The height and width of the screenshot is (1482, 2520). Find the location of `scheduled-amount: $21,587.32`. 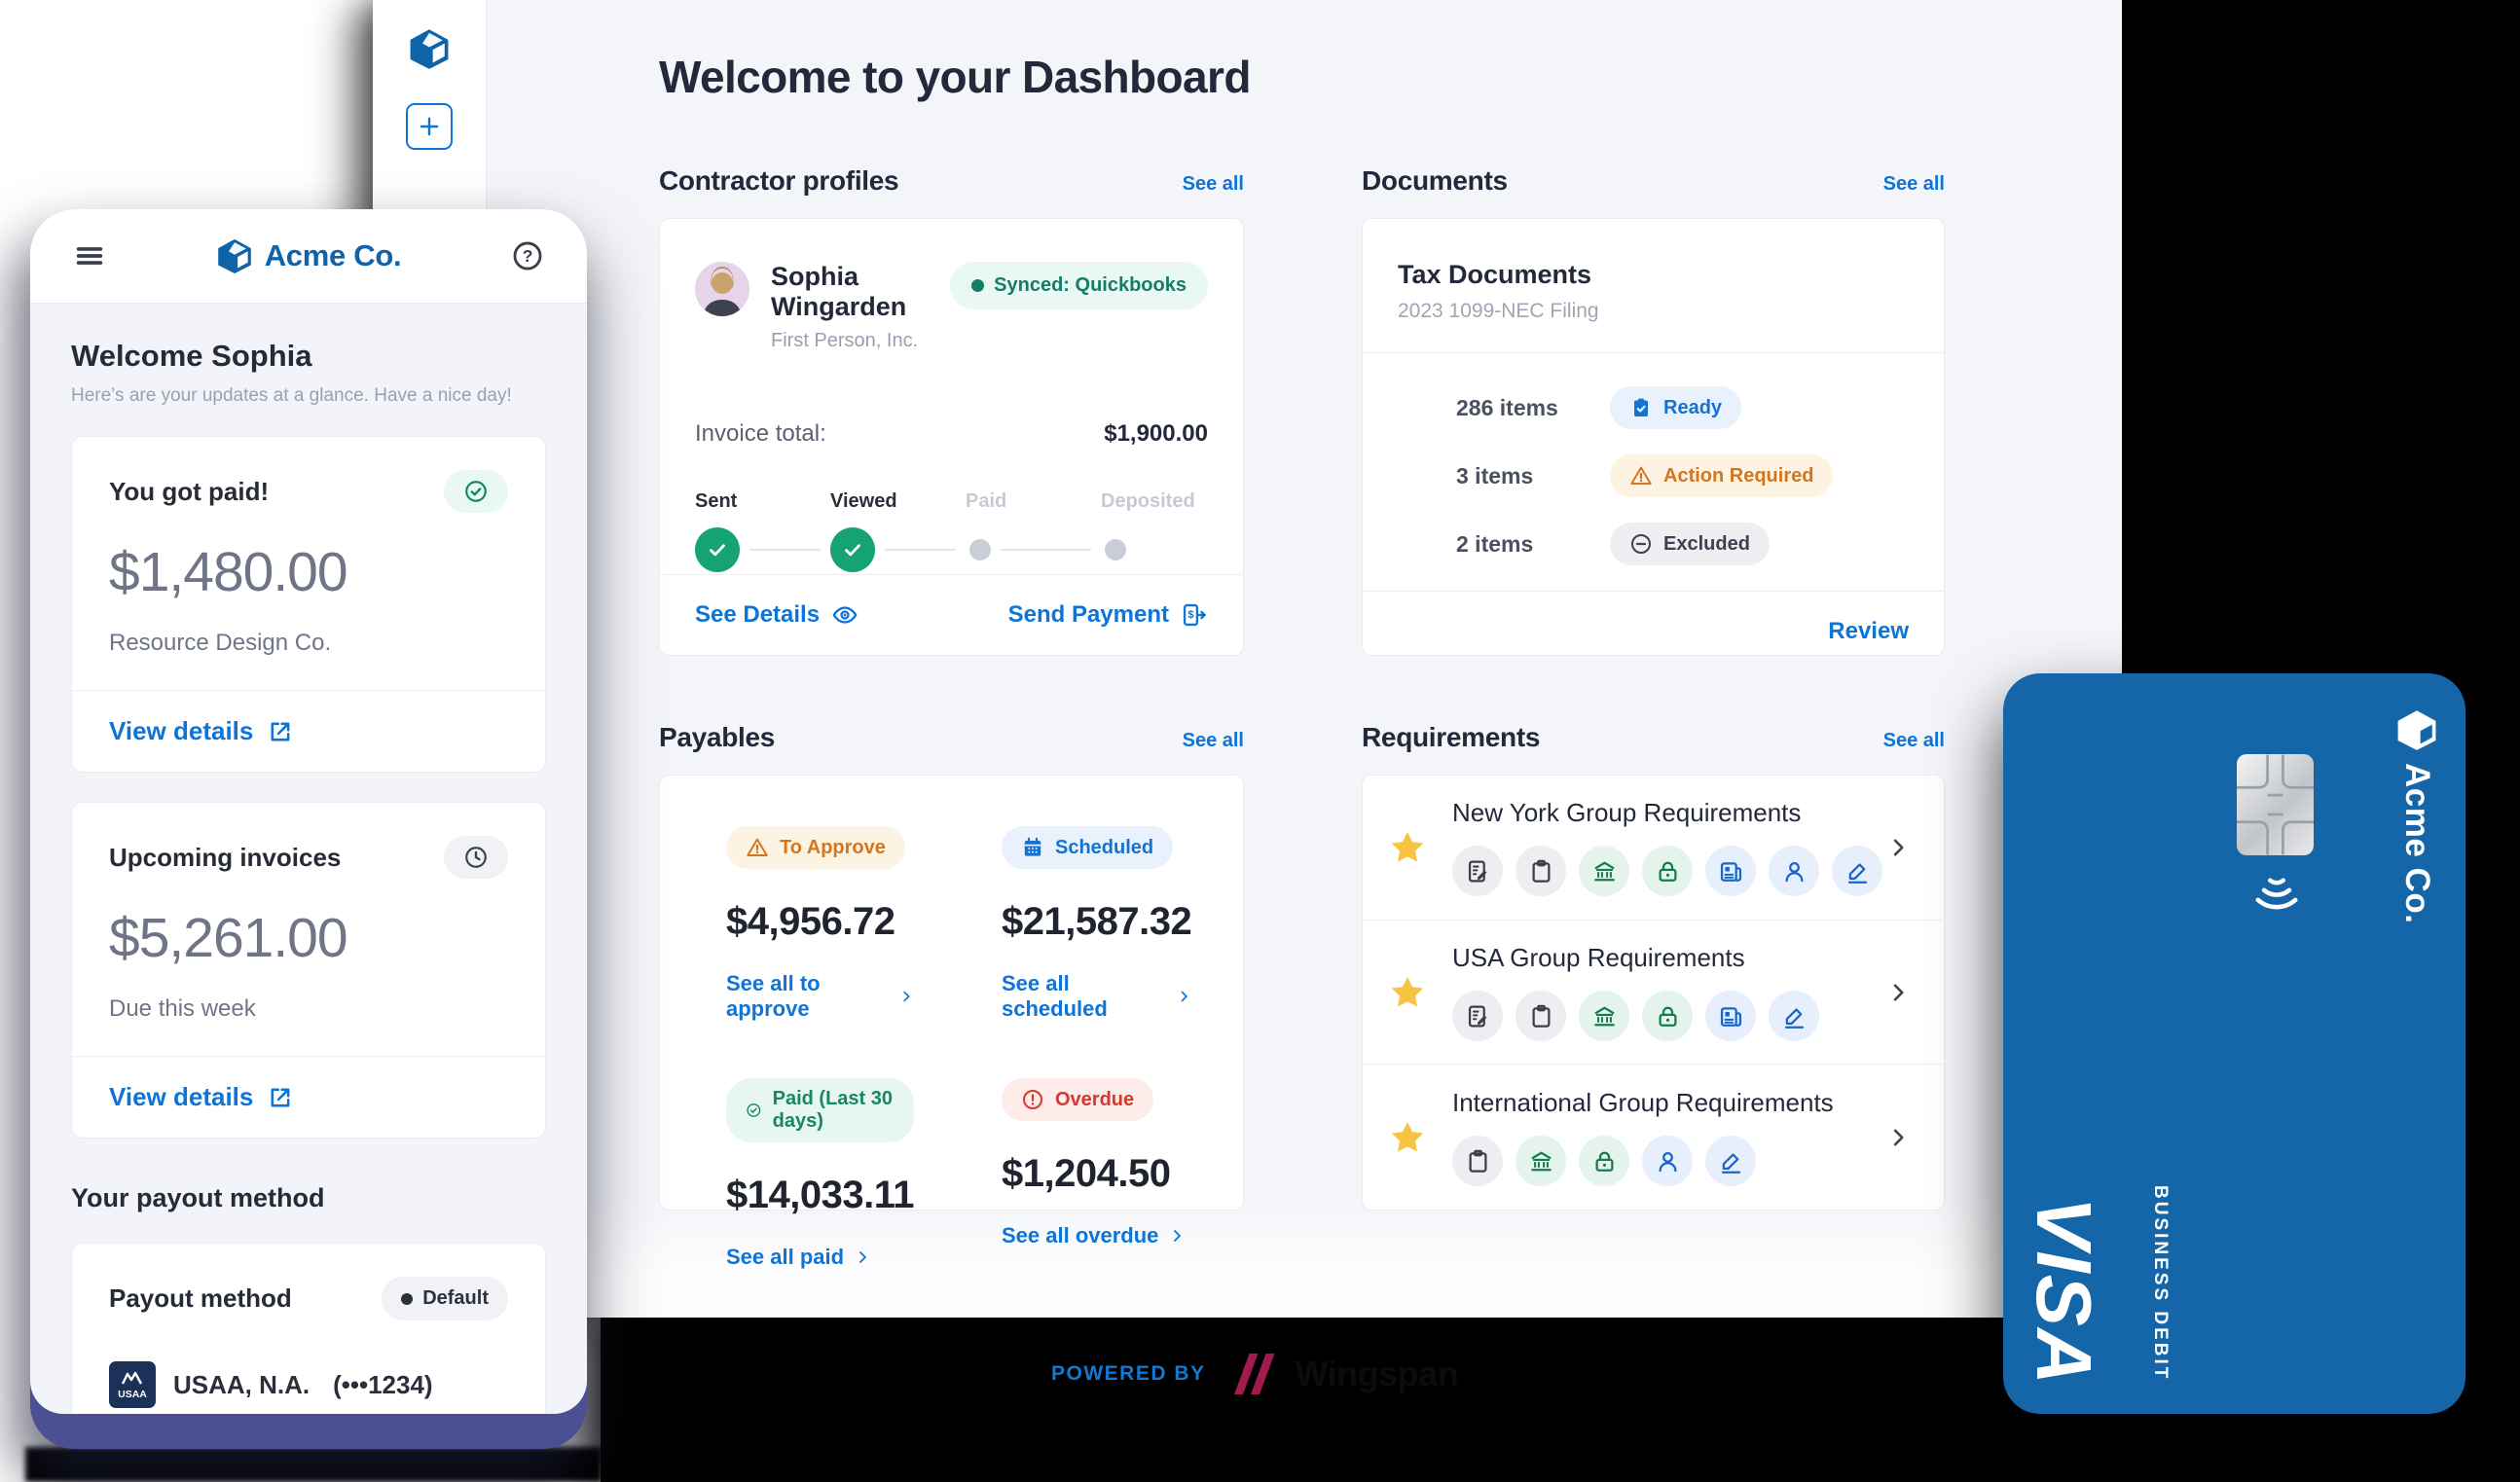

scheduled-amount: $21,587.32 is located at coordinates (1097, 921).